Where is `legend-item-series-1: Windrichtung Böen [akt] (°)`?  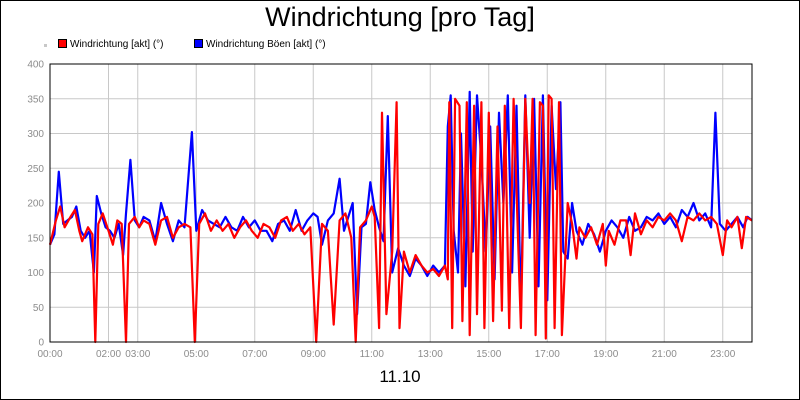 legend-item-series-1: Windrichtung Böen [akt] (°) is located at coordinates (260, 45).